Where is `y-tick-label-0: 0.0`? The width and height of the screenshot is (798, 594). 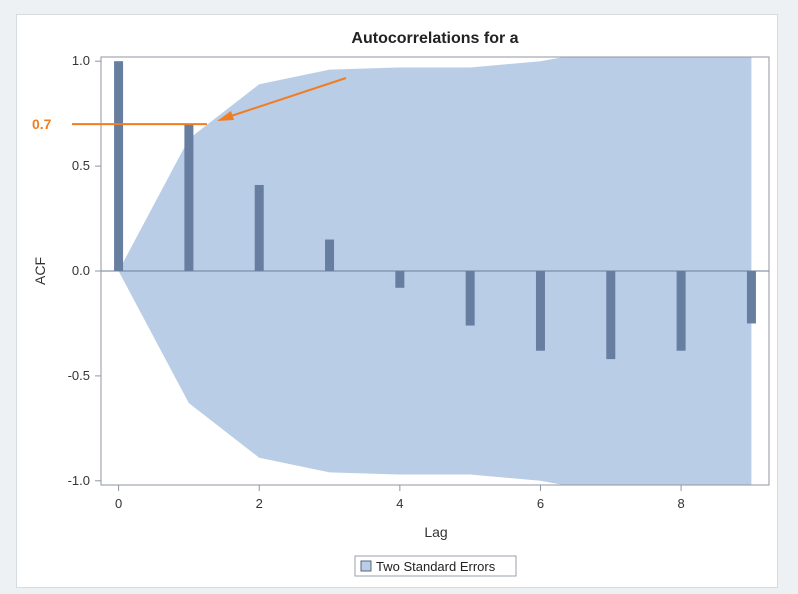 y-tick-label-0: 0.0 is located at coordinates (81, 270).